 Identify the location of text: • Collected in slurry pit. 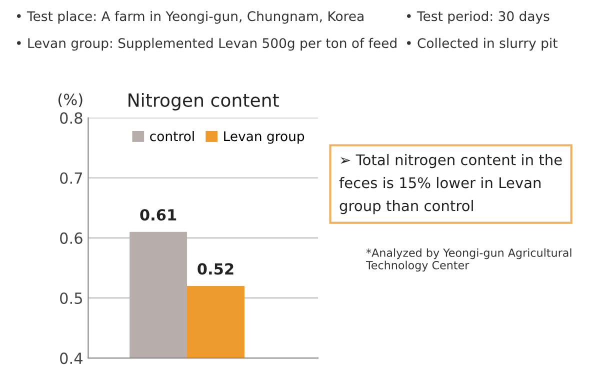
(482, 44).